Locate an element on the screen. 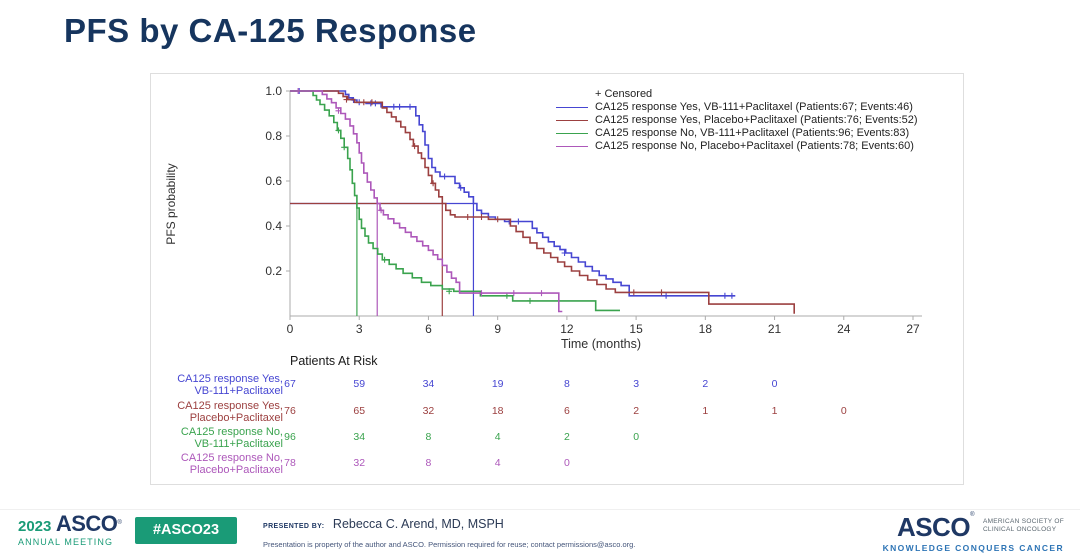 The image size is (1080, 554). at-risk-count: 96 is located at coordinates (290, 437).